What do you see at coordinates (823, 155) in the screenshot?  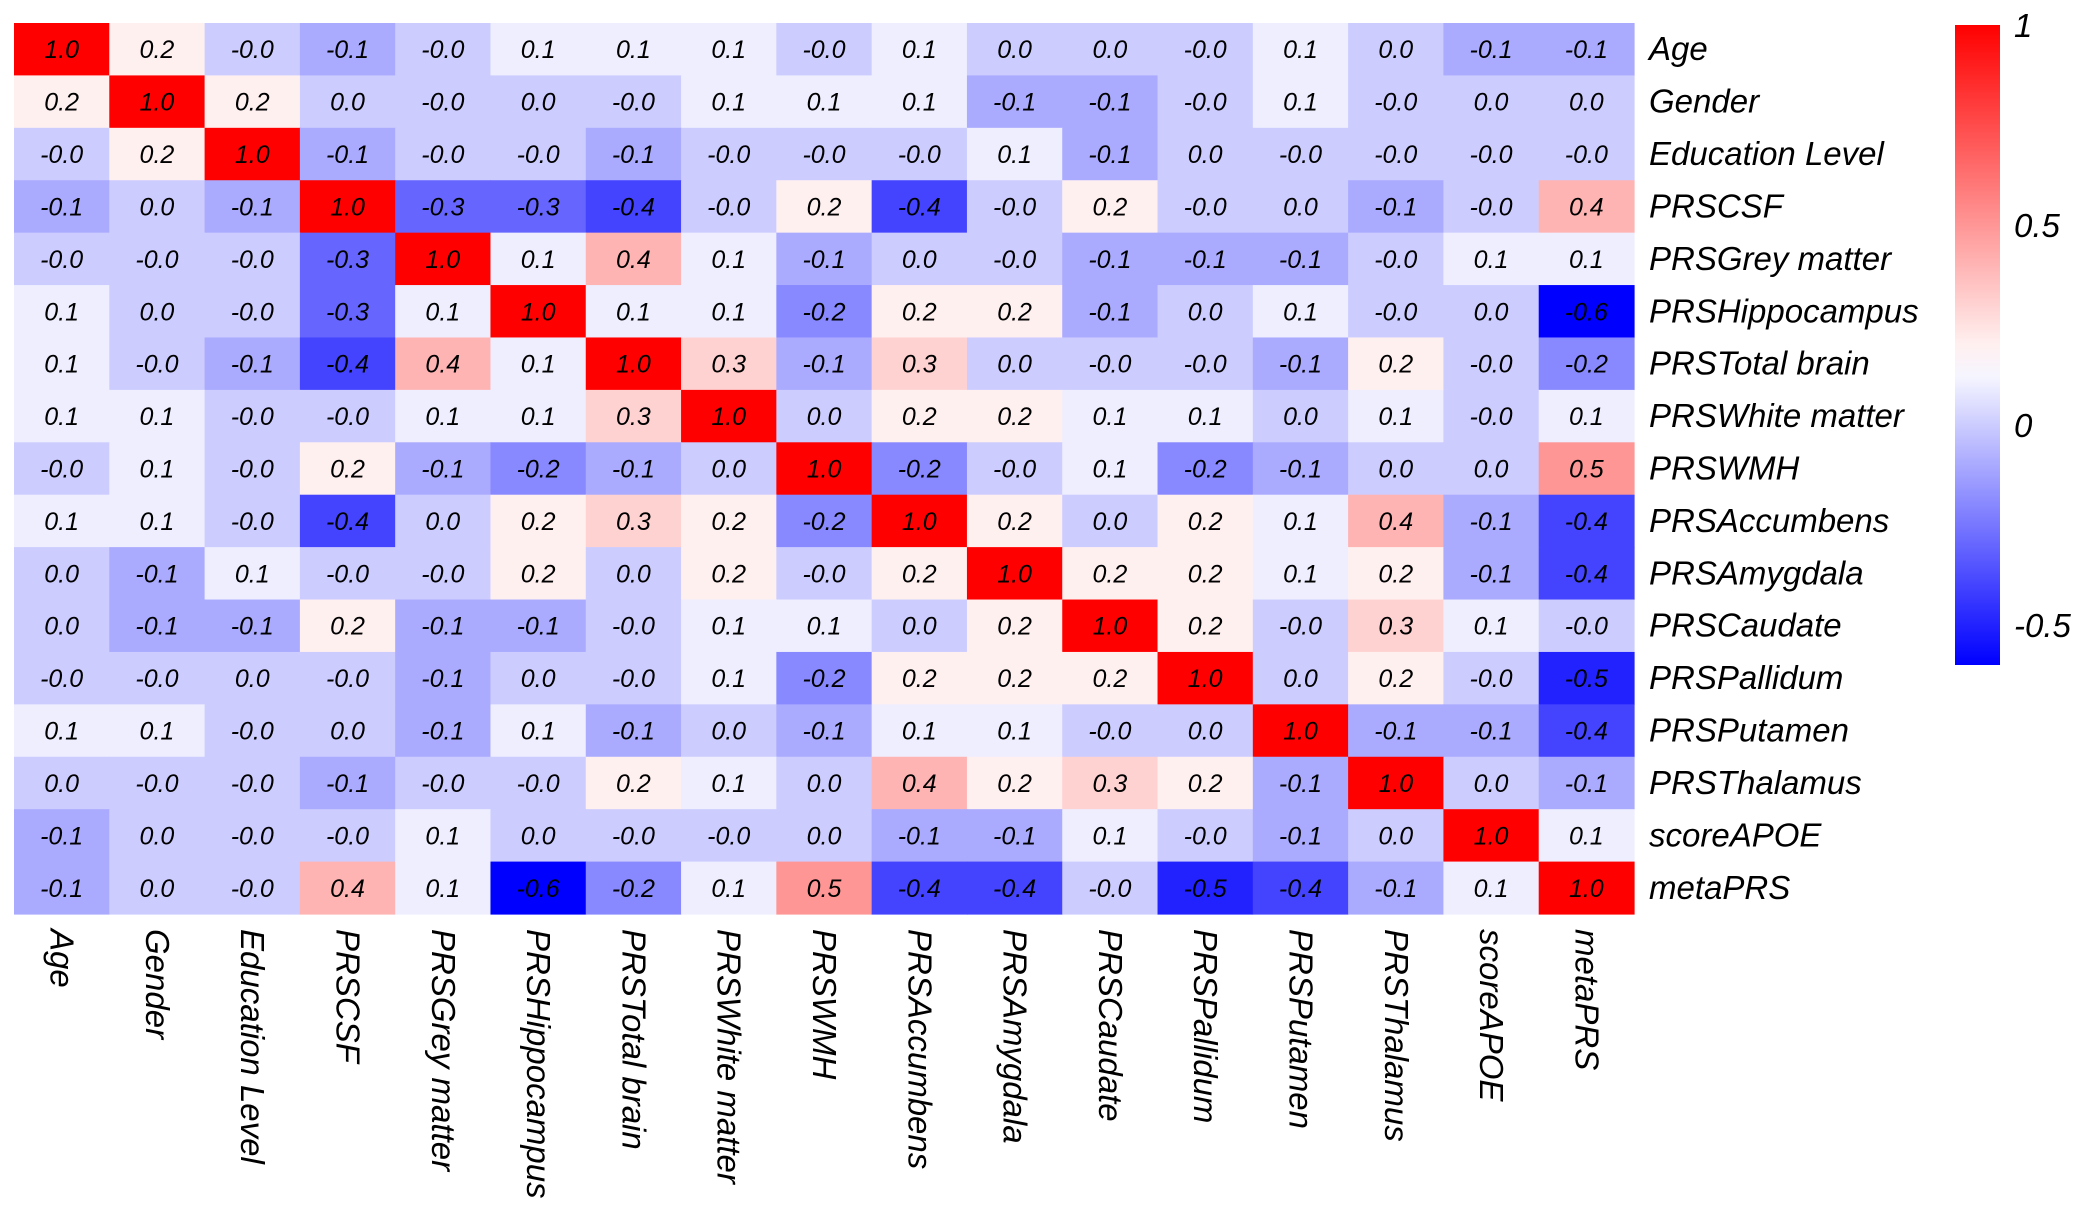 I see `cell-value-label-education-level-prswmh: -0.0` at bounding box center [823, 155].